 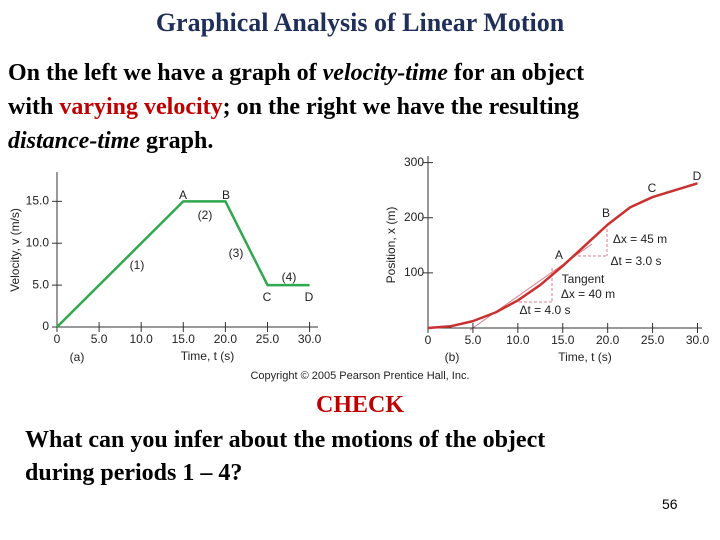 I want to click on text-run: graph., so click(x=176, y=141).